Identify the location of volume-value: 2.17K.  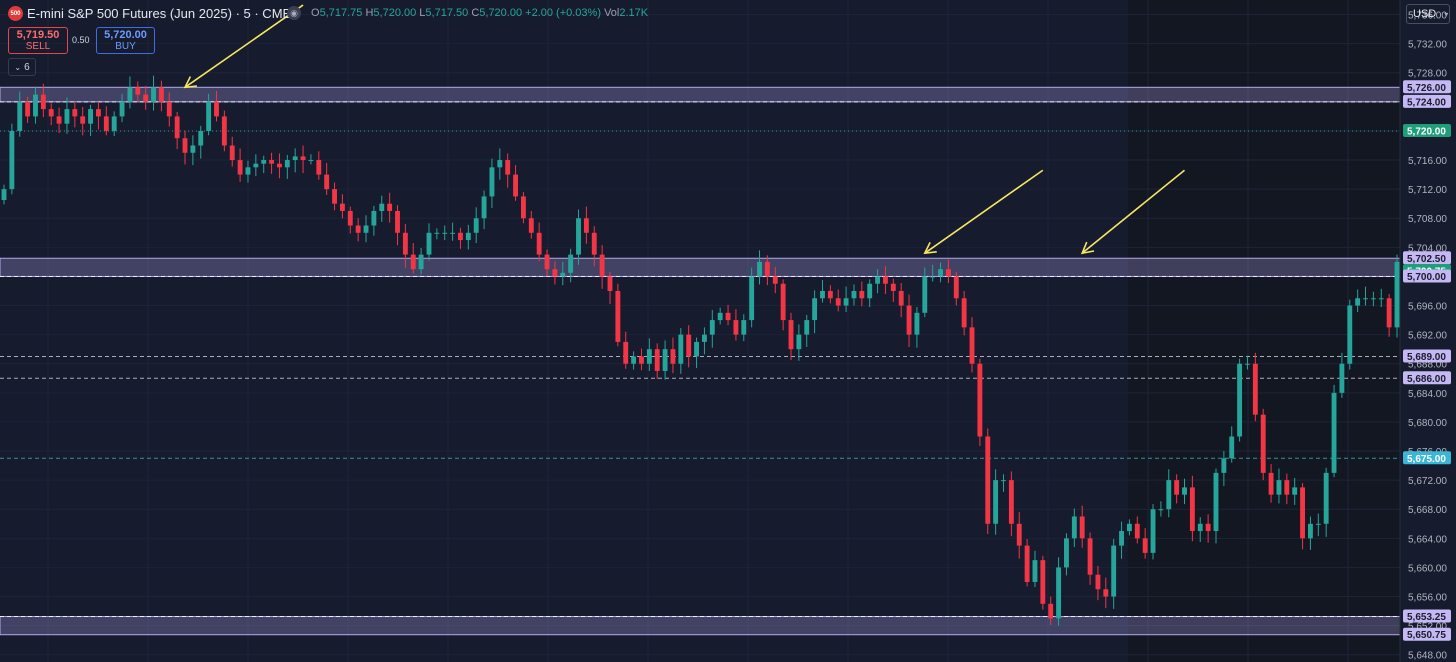
(634, 13).